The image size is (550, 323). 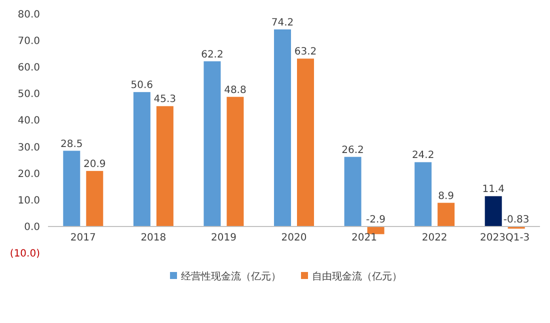 I want to click on data-label: 62.2, so click(x=212, y=54).